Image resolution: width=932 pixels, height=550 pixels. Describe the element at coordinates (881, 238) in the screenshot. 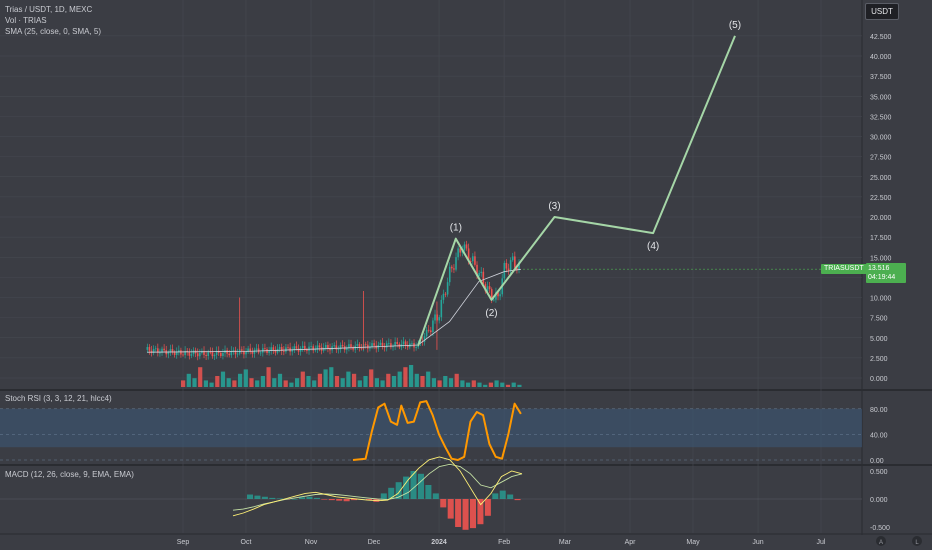

I see `y-tick-label: 17.500` at that location.